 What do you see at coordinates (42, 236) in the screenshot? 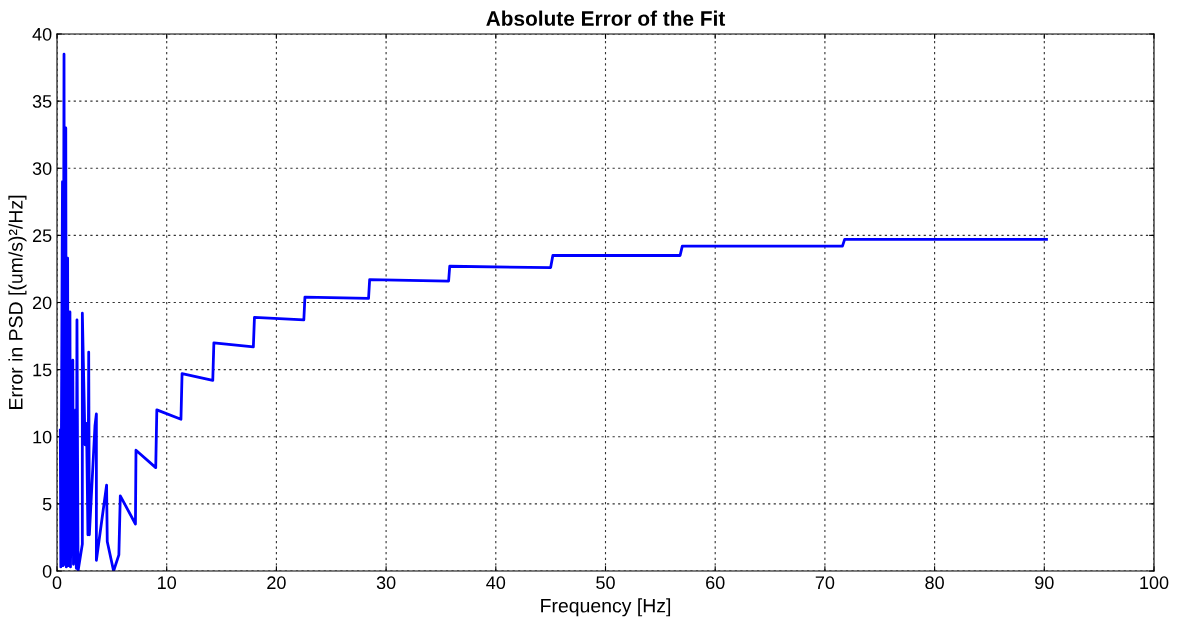
I see `y-tick-label: 25` at bounding box center [42, 236].